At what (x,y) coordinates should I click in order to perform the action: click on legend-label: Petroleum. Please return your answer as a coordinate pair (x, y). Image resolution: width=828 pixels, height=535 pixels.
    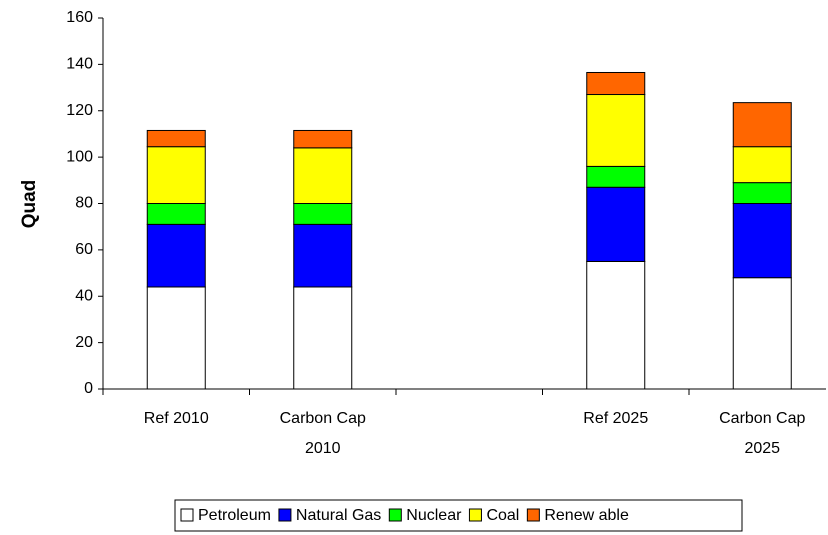
    Looking at the image, I should click on (234, 515).